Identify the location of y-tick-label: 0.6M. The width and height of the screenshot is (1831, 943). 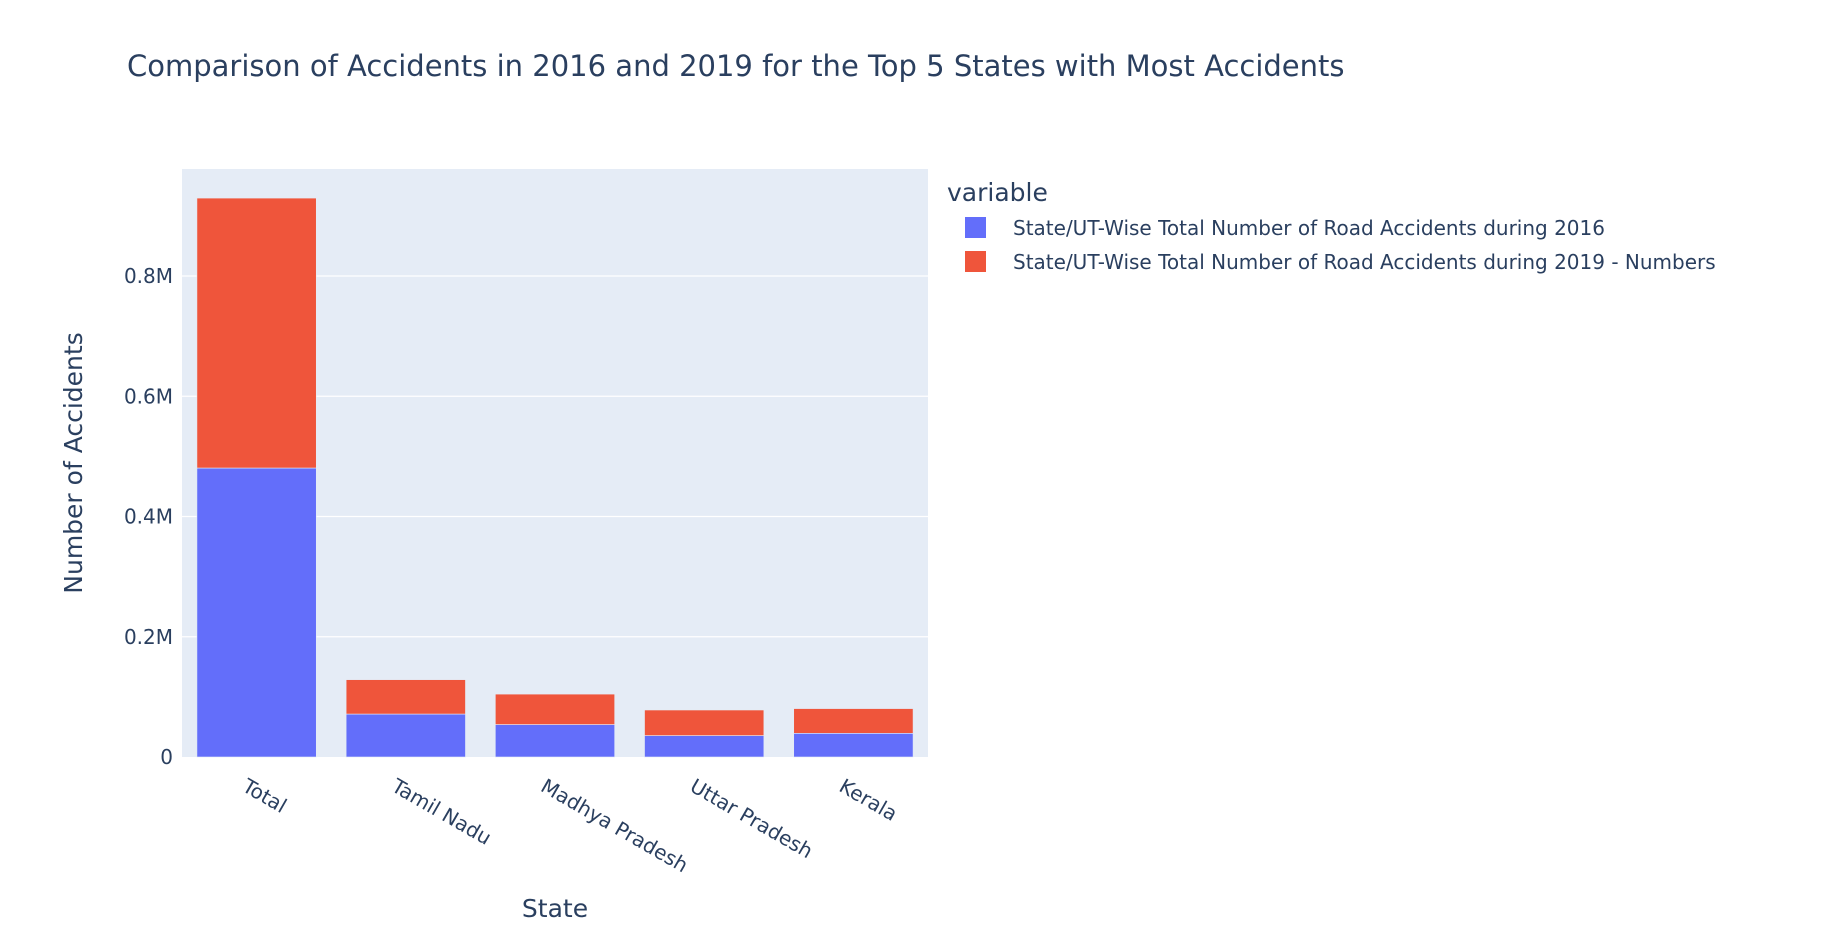
(148, 396).